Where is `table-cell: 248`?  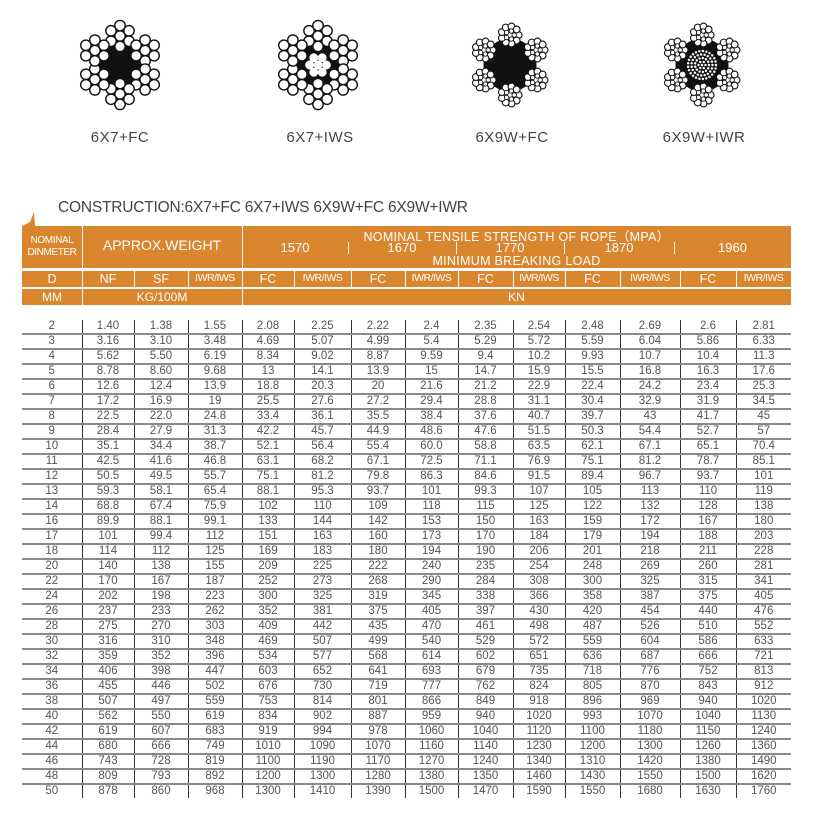 table-cell: 248 is located at coordinates (592, 567).